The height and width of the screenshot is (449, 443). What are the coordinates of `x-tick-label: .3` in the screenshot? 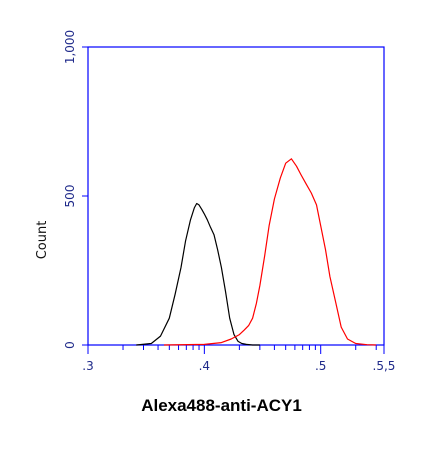 It's located at (87, 366).